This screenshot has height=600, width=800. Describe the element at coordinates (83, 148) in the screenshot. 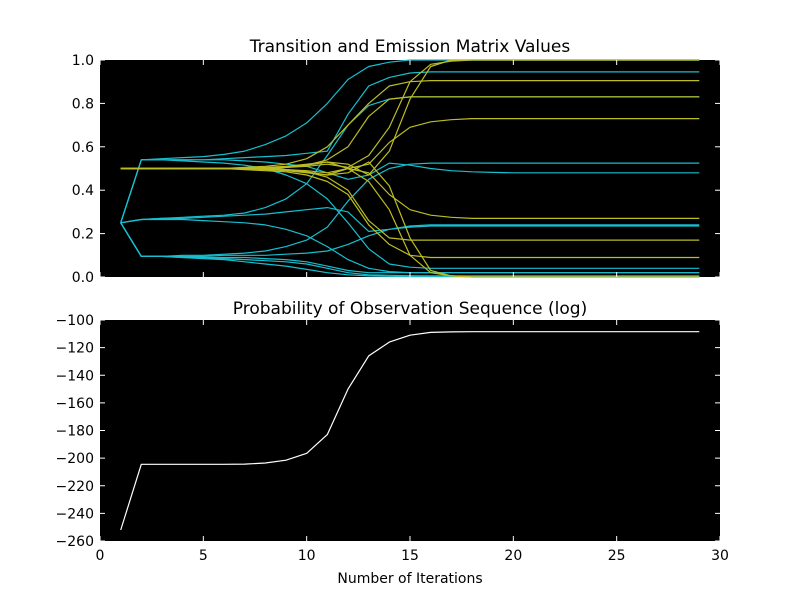

I see `y-tick-label: 0.6` at that location.